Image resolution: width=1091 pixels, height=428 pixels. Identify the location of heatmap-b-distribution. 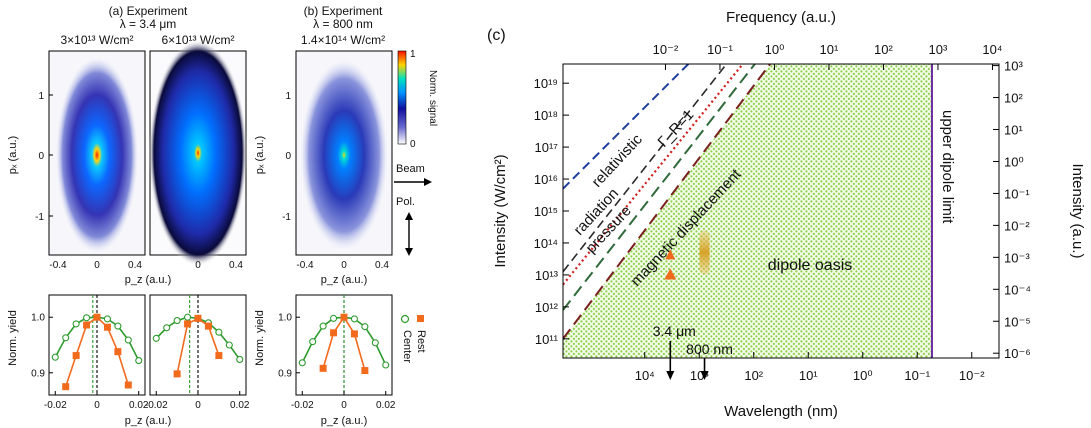
(344, 155).